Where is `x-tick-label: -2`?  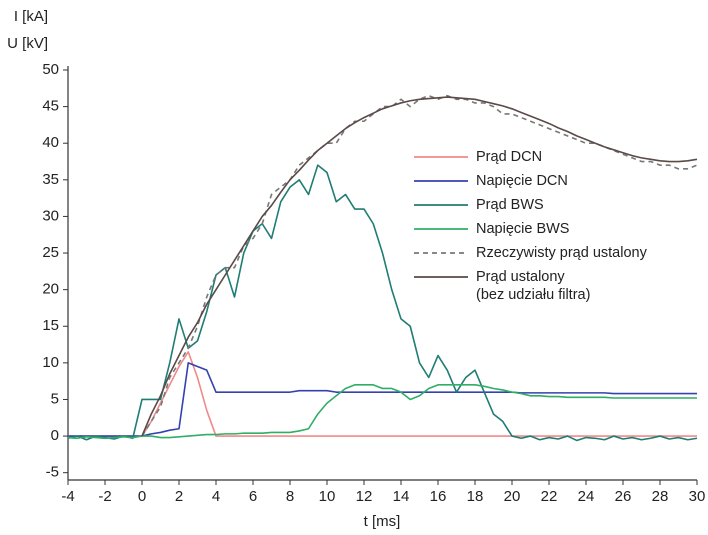 x-tick-label: -2 is located at coordinates (104, 496).